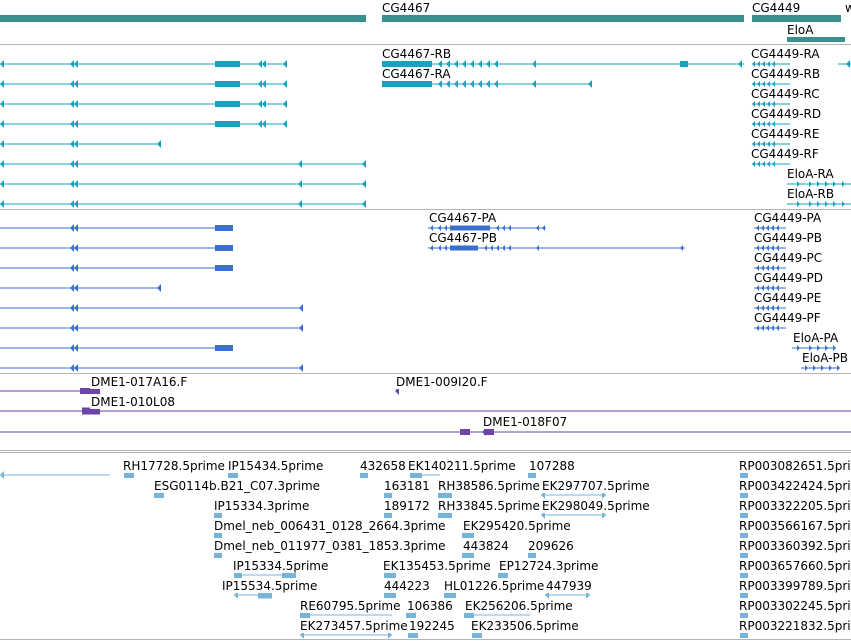 The image size is (851, 641). What do you see at coordinates (788, 298) in the screenshot?
I see `protein-label: CG4449-PE` at bounding box center [788, 298].